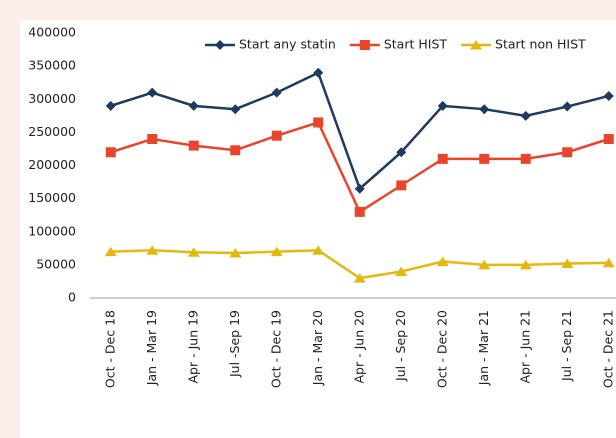 This screenshot has height=438, width=616. I want to click on x-tick-label: Jan - Mar 21, so click(483, 348).